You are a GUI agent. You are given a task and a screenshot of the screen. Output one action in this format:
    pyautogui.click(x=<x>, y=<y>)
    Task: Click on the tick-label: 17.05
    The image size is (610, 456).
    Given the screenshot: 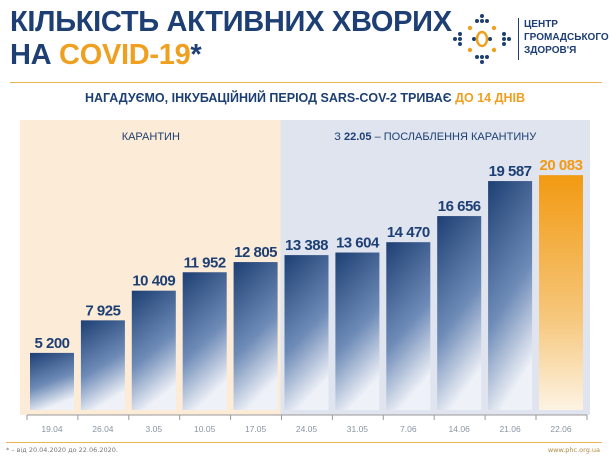 What is the action you would take?
    pyautogui.click(x=256, y=429)
    